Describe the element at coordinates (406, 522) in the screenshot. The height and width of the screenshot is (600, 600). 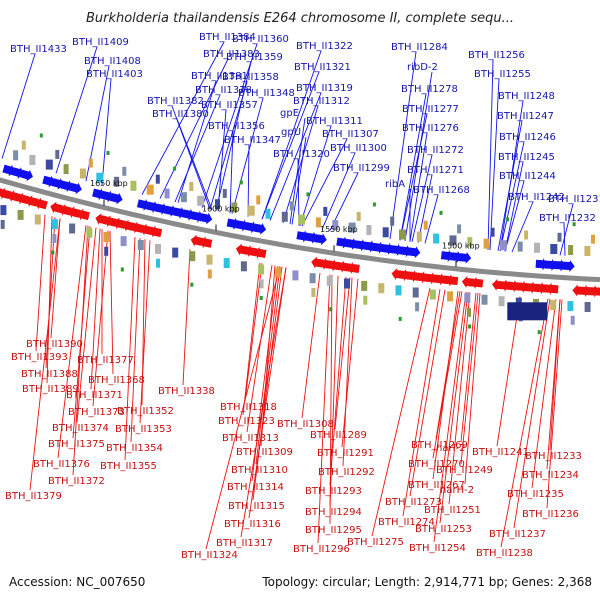
I see `reverse-gene-label: BTH_II1274` at that location.